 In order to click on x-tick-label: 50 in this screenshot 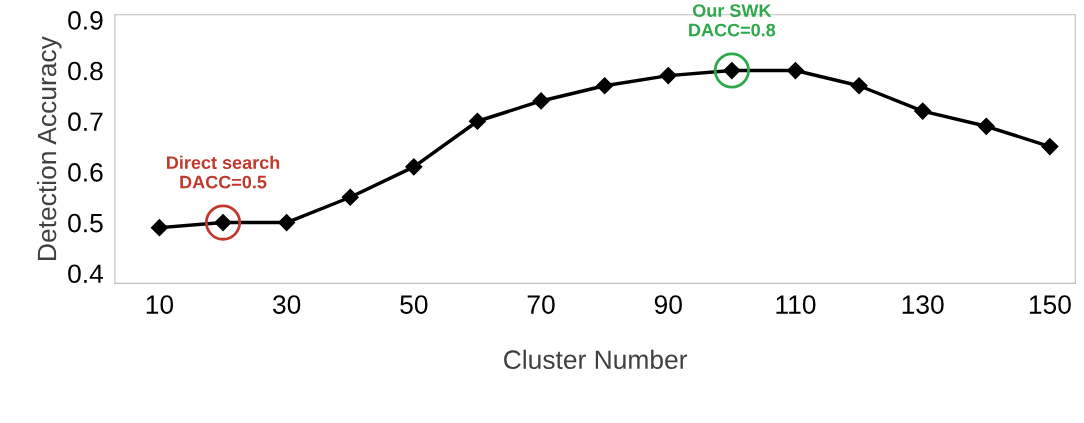, I will do `click(414, 304)`.